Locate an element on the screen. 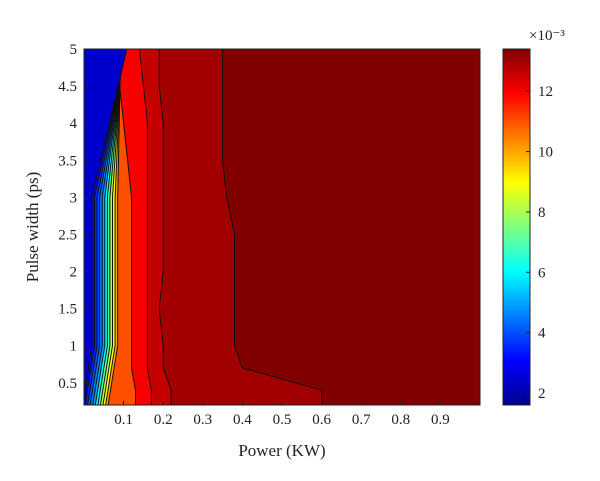  x-tick-label: 0.1 is located at coordinates (123, 420).